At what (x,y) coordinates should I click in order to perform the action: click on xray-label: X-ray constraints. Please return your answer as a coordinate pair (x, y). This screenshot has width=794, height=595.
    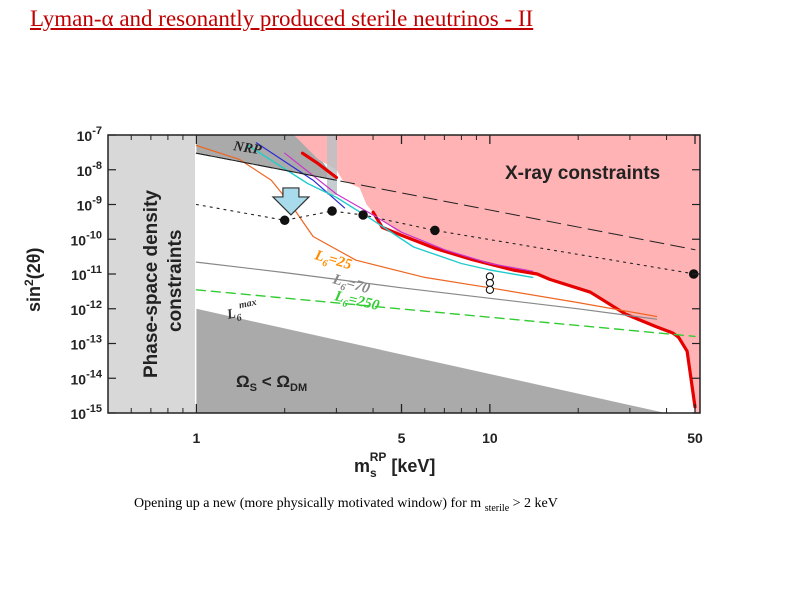
    Looking at the image, I should click on (582, 173).